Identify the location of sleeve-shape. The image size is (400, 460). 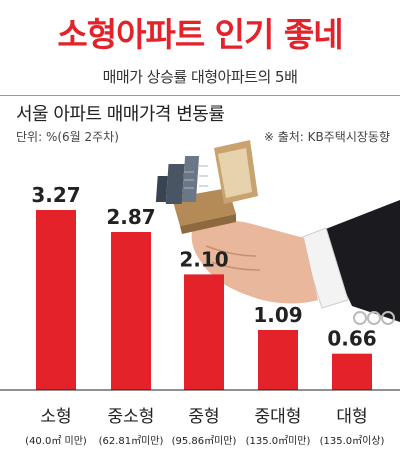
(359, 261).